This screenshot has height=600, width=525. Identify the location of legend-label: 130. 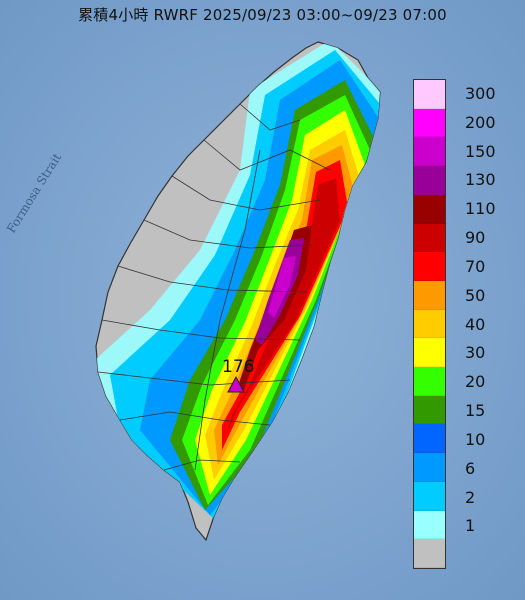
(480, 180).